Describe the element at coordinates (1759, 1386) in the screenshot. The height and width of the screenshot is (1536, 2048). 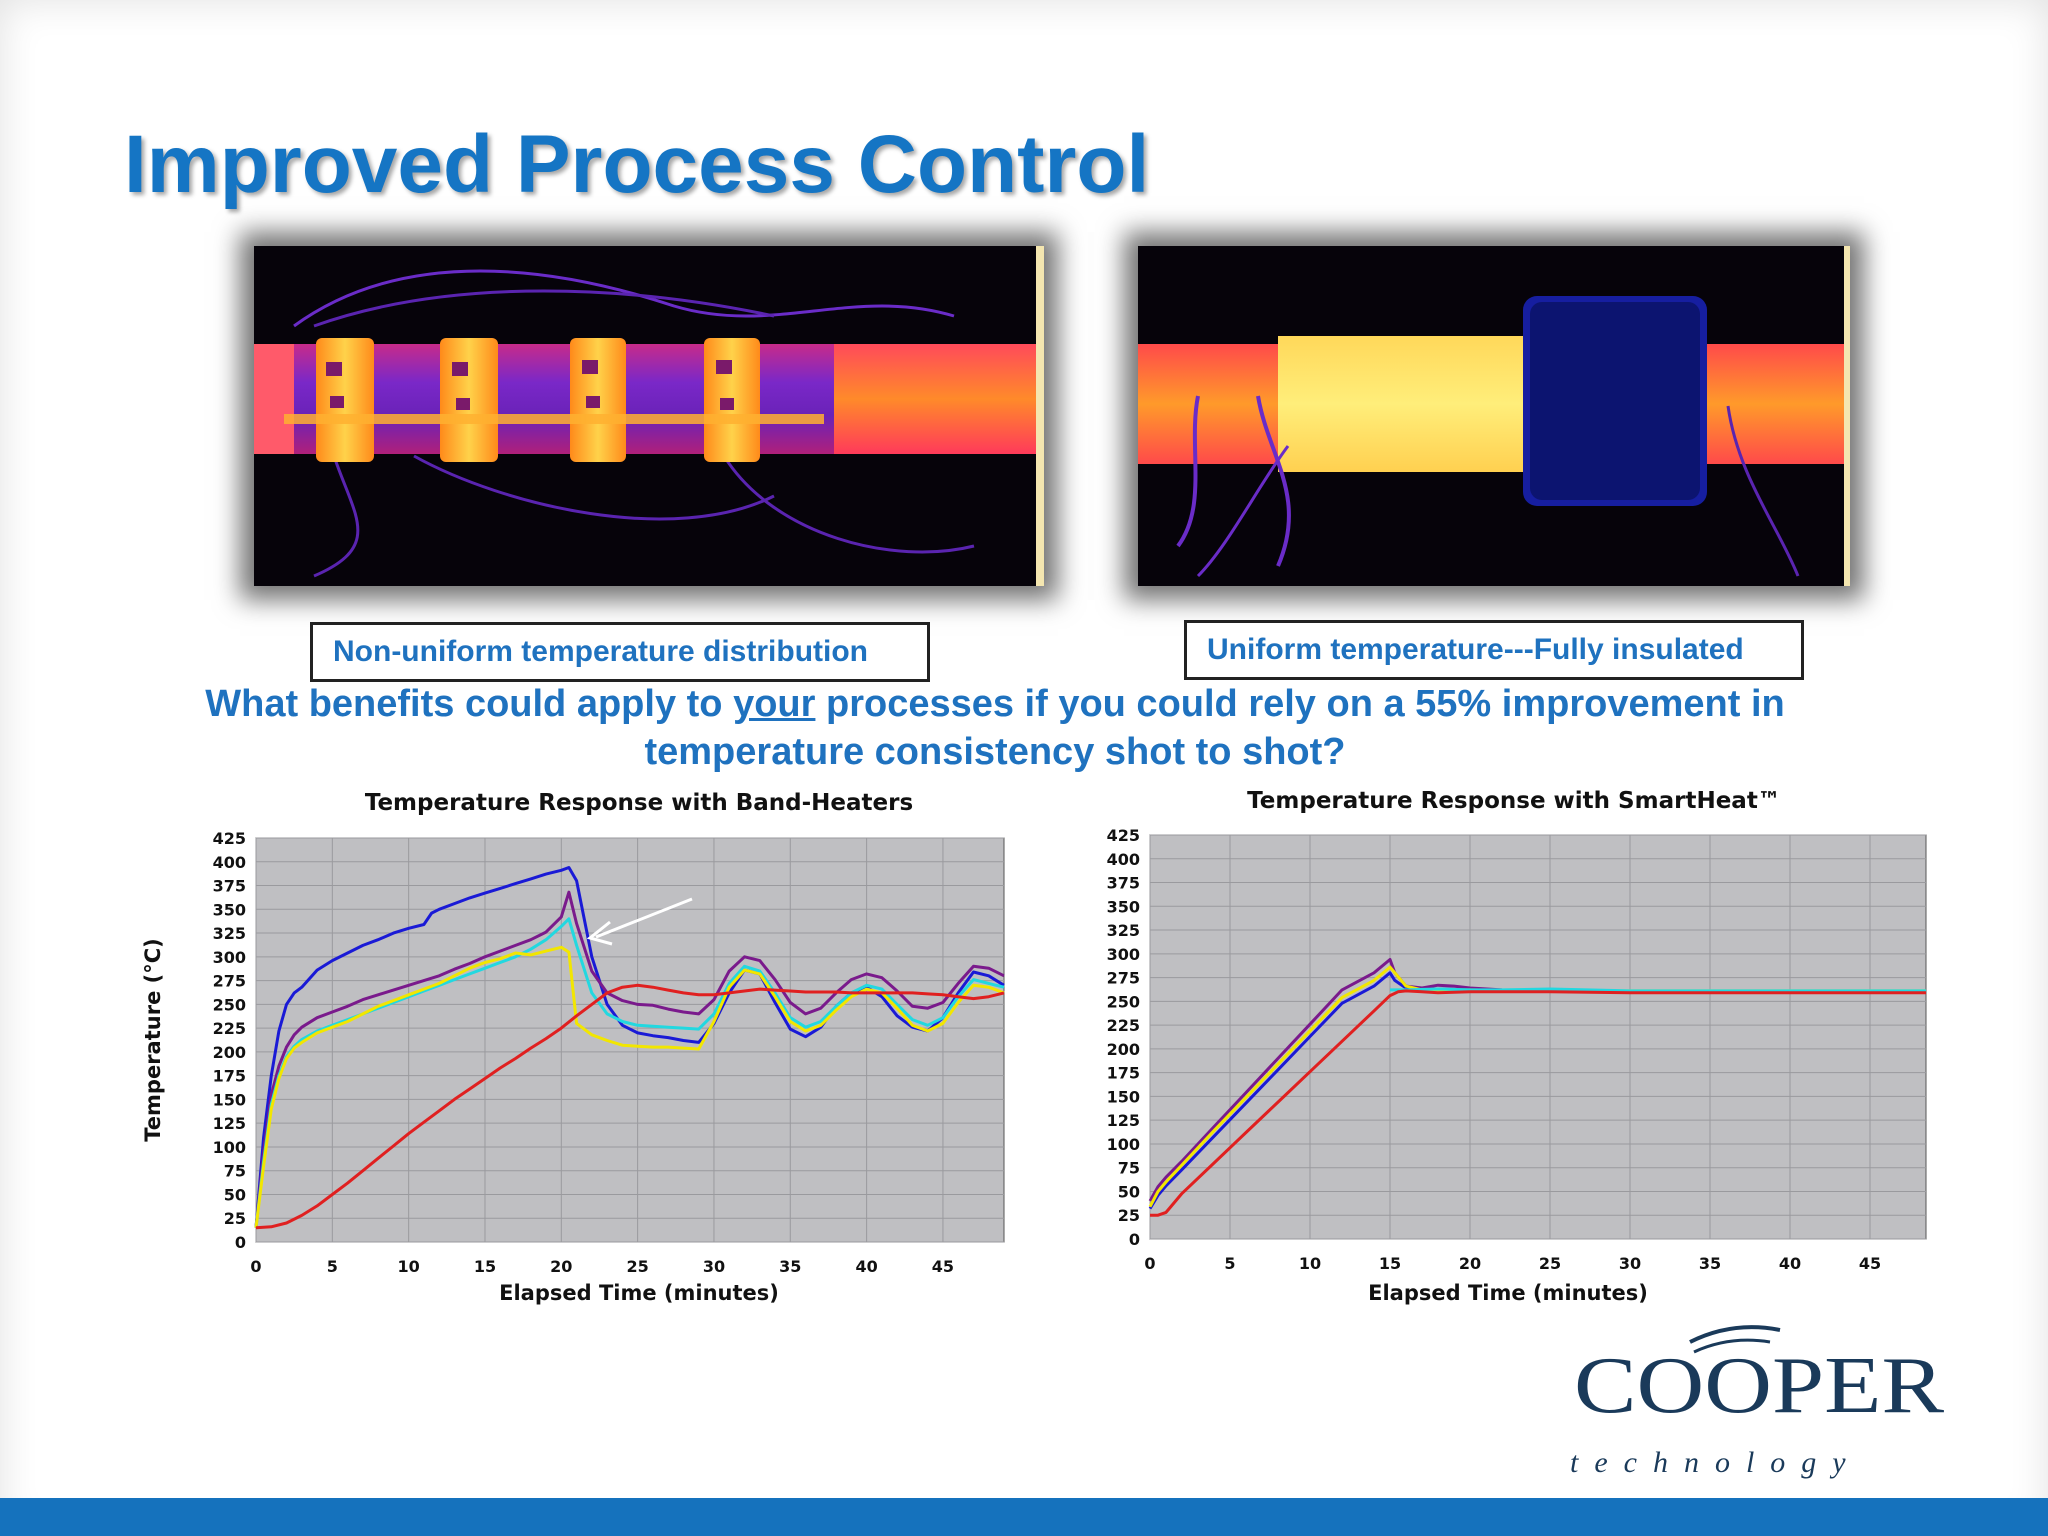
I see `logo-word: COOPER` at that location.